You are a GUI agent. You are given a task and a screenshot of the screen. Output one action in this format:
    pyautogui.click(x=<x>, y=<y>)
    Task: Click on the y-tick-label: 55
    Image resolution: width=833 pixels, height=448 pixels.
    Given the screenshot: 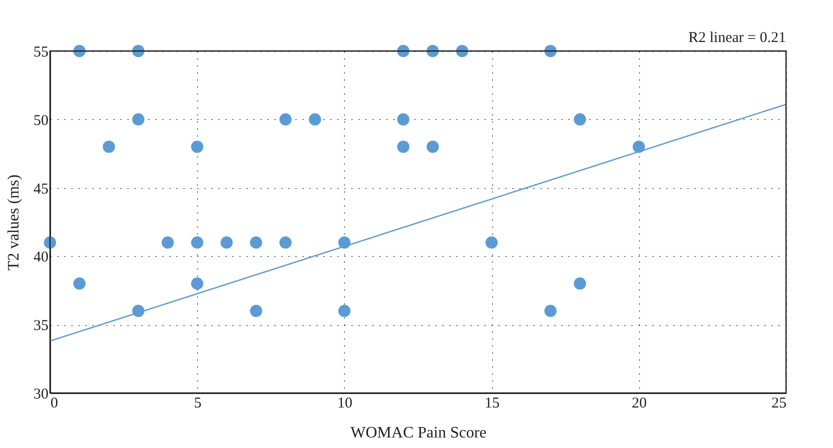 What is the action you would take?
    pyautogui.click(x=41, y=52)
    